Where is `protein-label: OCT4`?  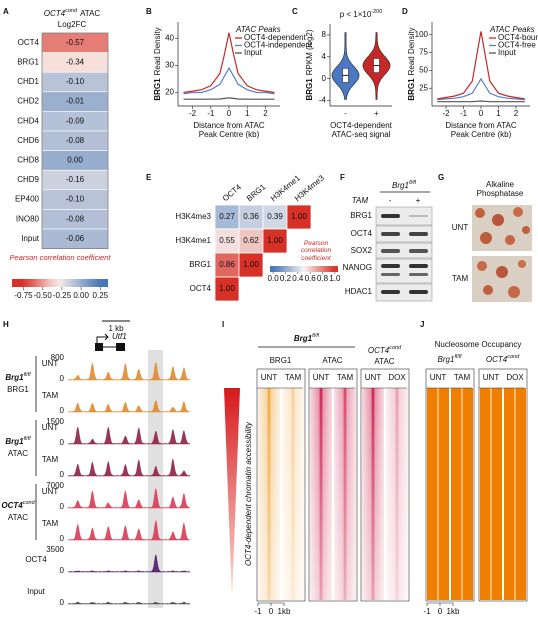
protein-label: OCT4 is located at coordinates (362, 233).